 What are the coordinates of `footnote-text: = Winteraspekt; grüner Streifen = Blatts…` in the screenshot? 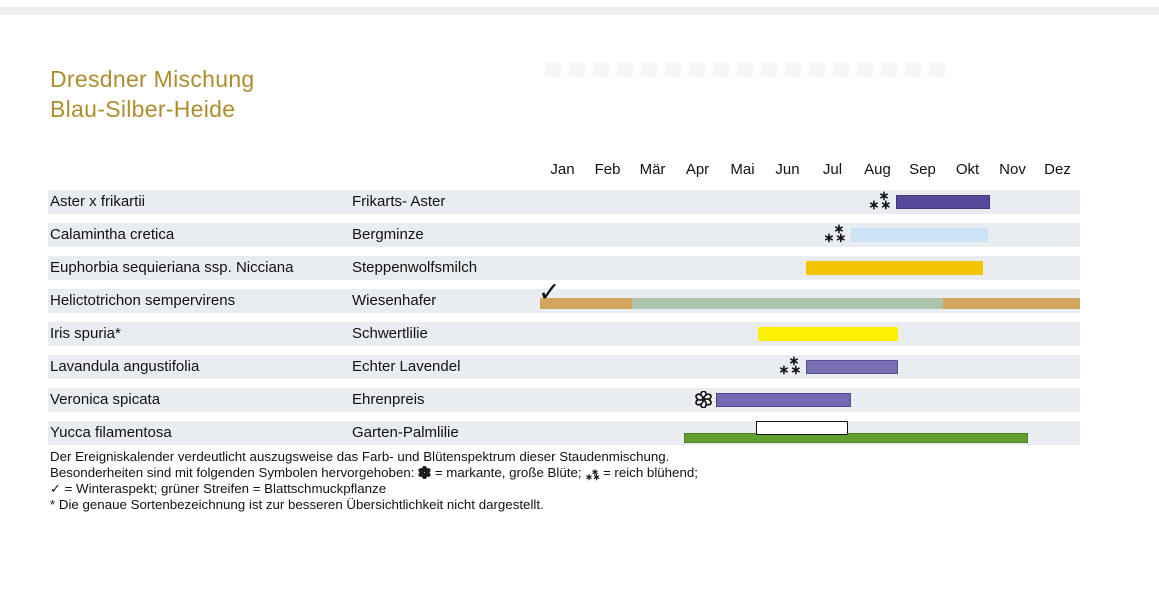 It's located at (223, 488).